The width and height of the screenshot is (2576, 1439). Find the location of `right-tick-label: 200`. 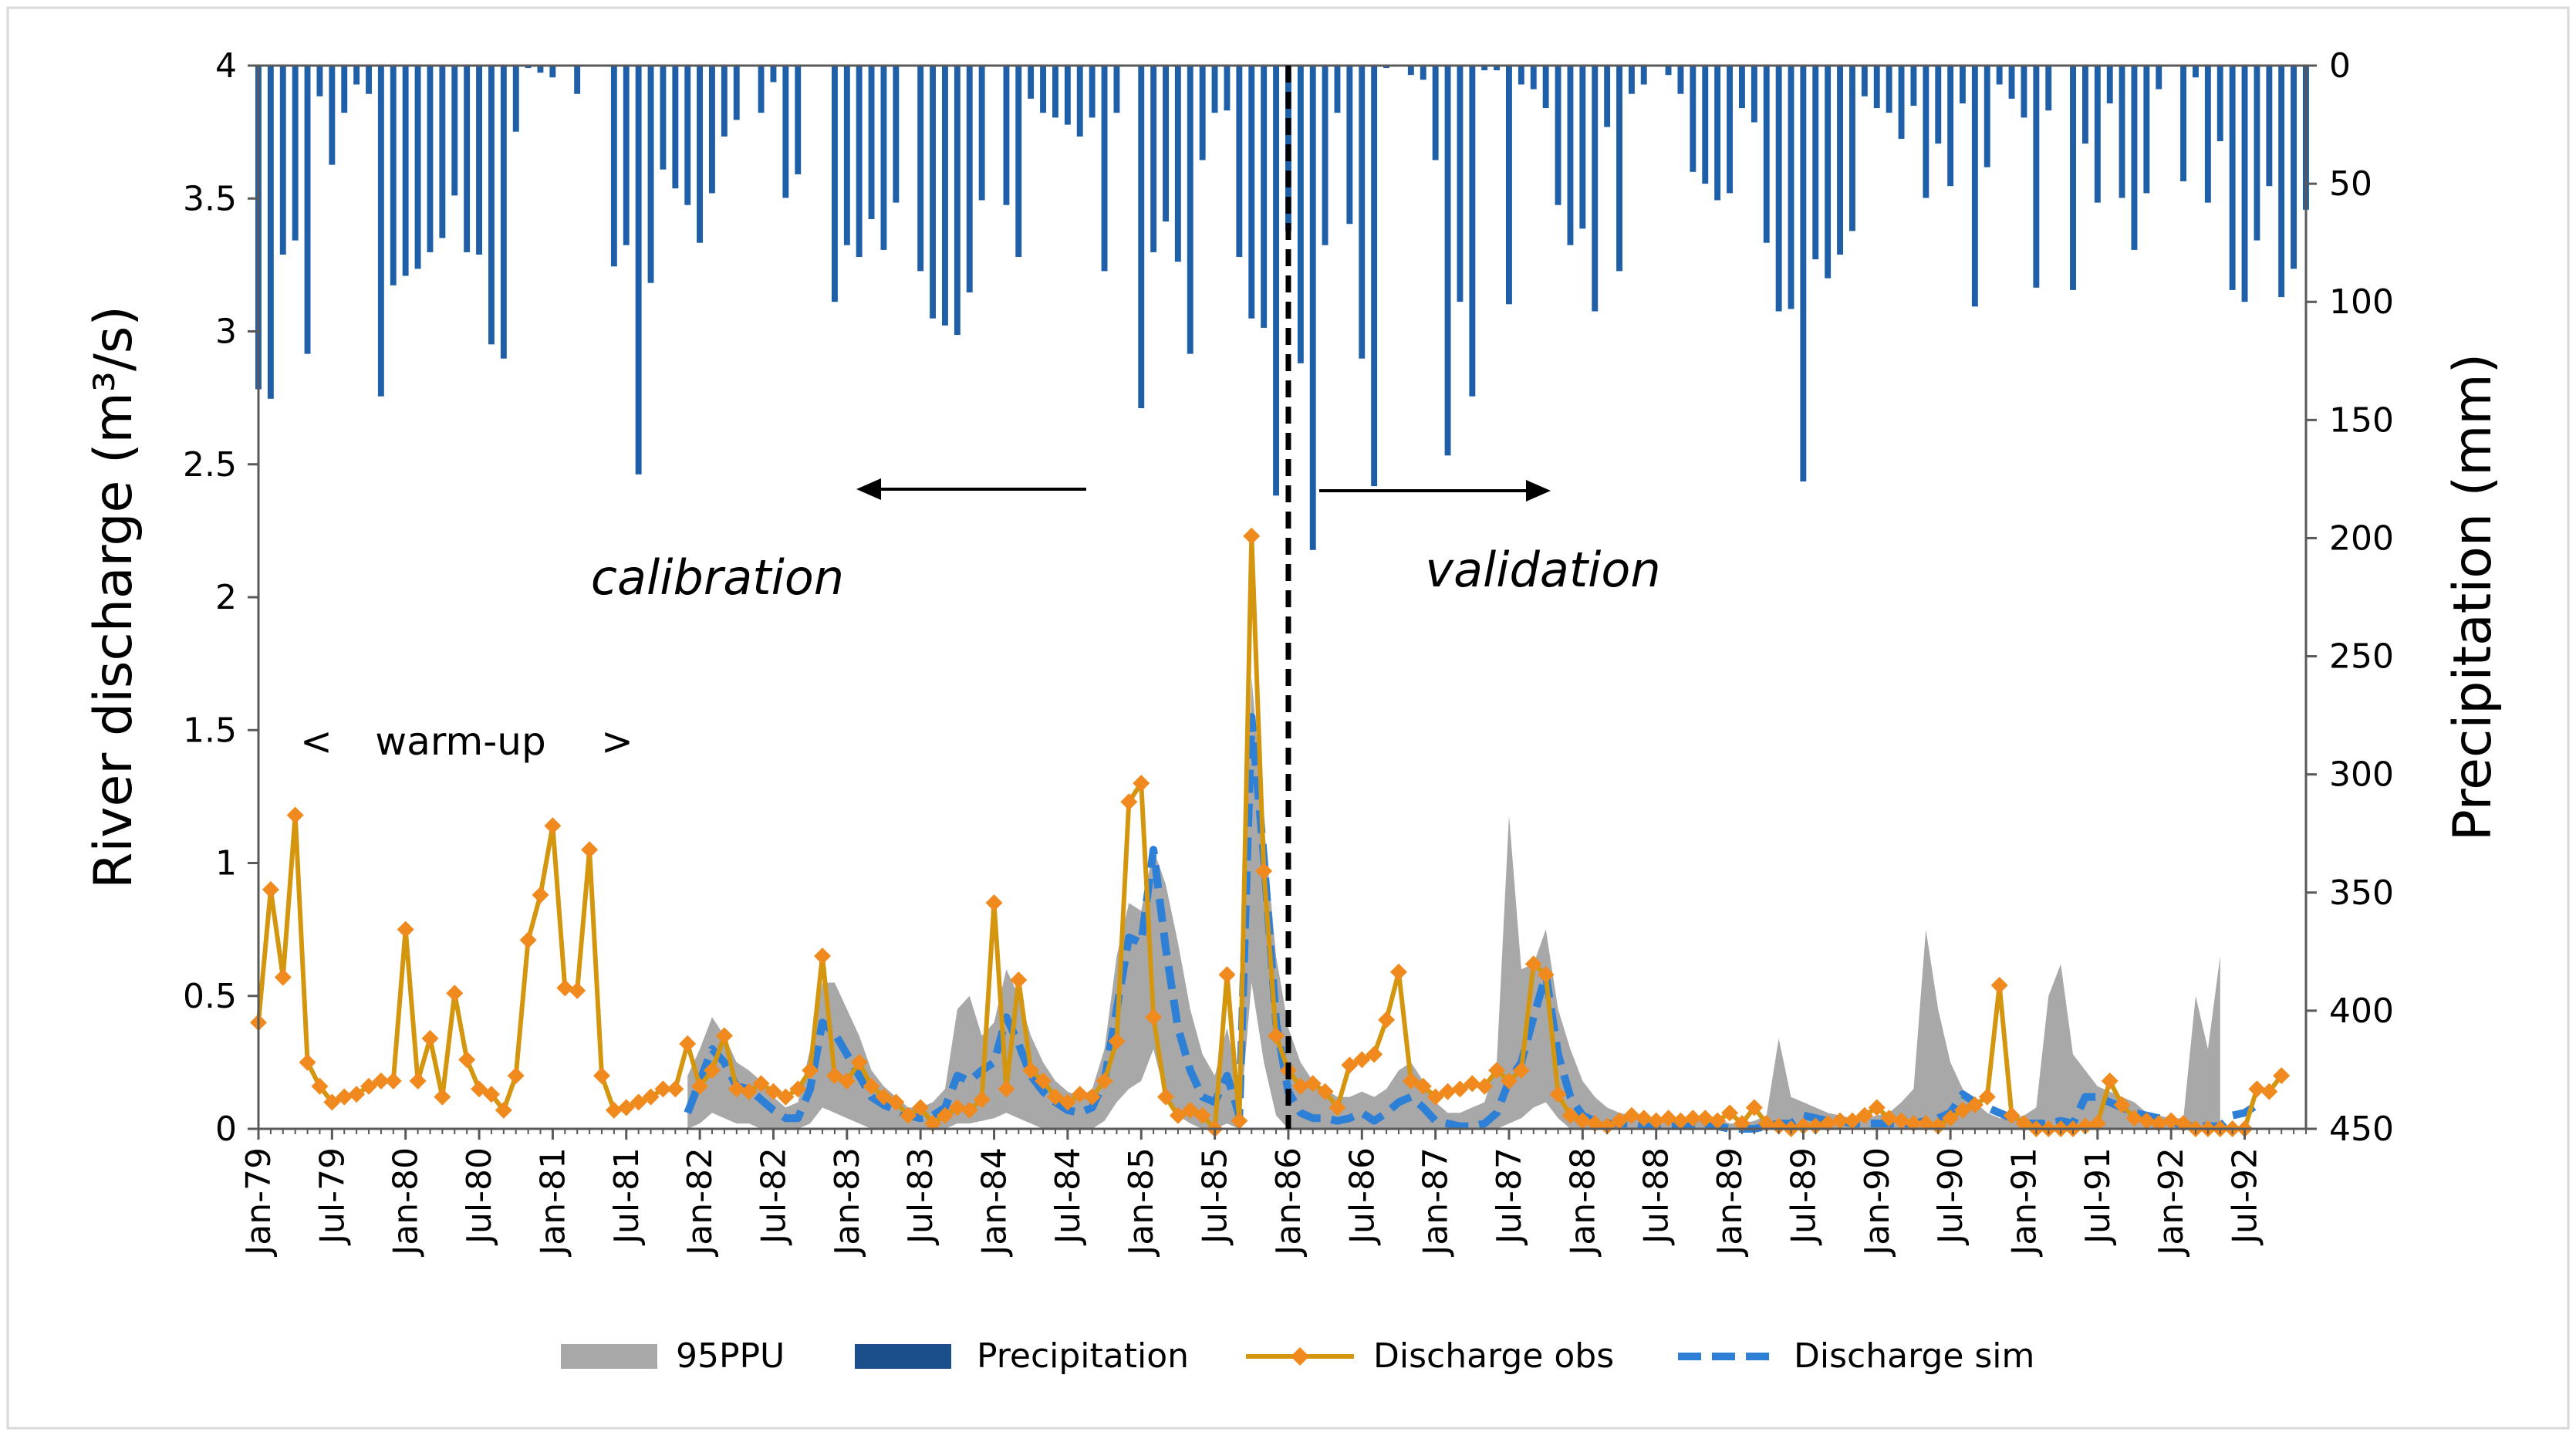

right-tick-label: 200 is located at coordinates (2362, 538).